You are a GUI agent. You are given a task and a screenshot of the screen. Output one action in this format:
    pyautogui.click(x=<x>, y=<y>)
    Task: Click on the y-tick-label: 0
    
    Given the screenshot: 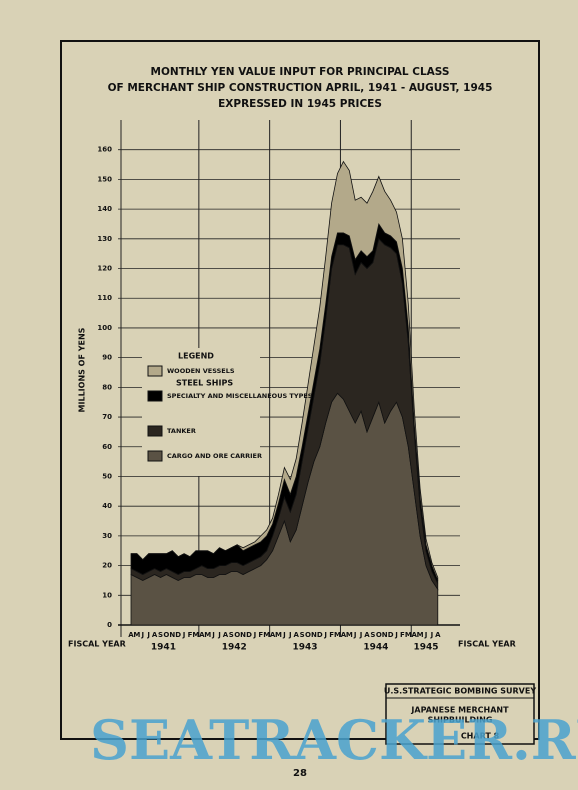 What is the action you would take?
    pyautogui.click(x=109, y=625)
    